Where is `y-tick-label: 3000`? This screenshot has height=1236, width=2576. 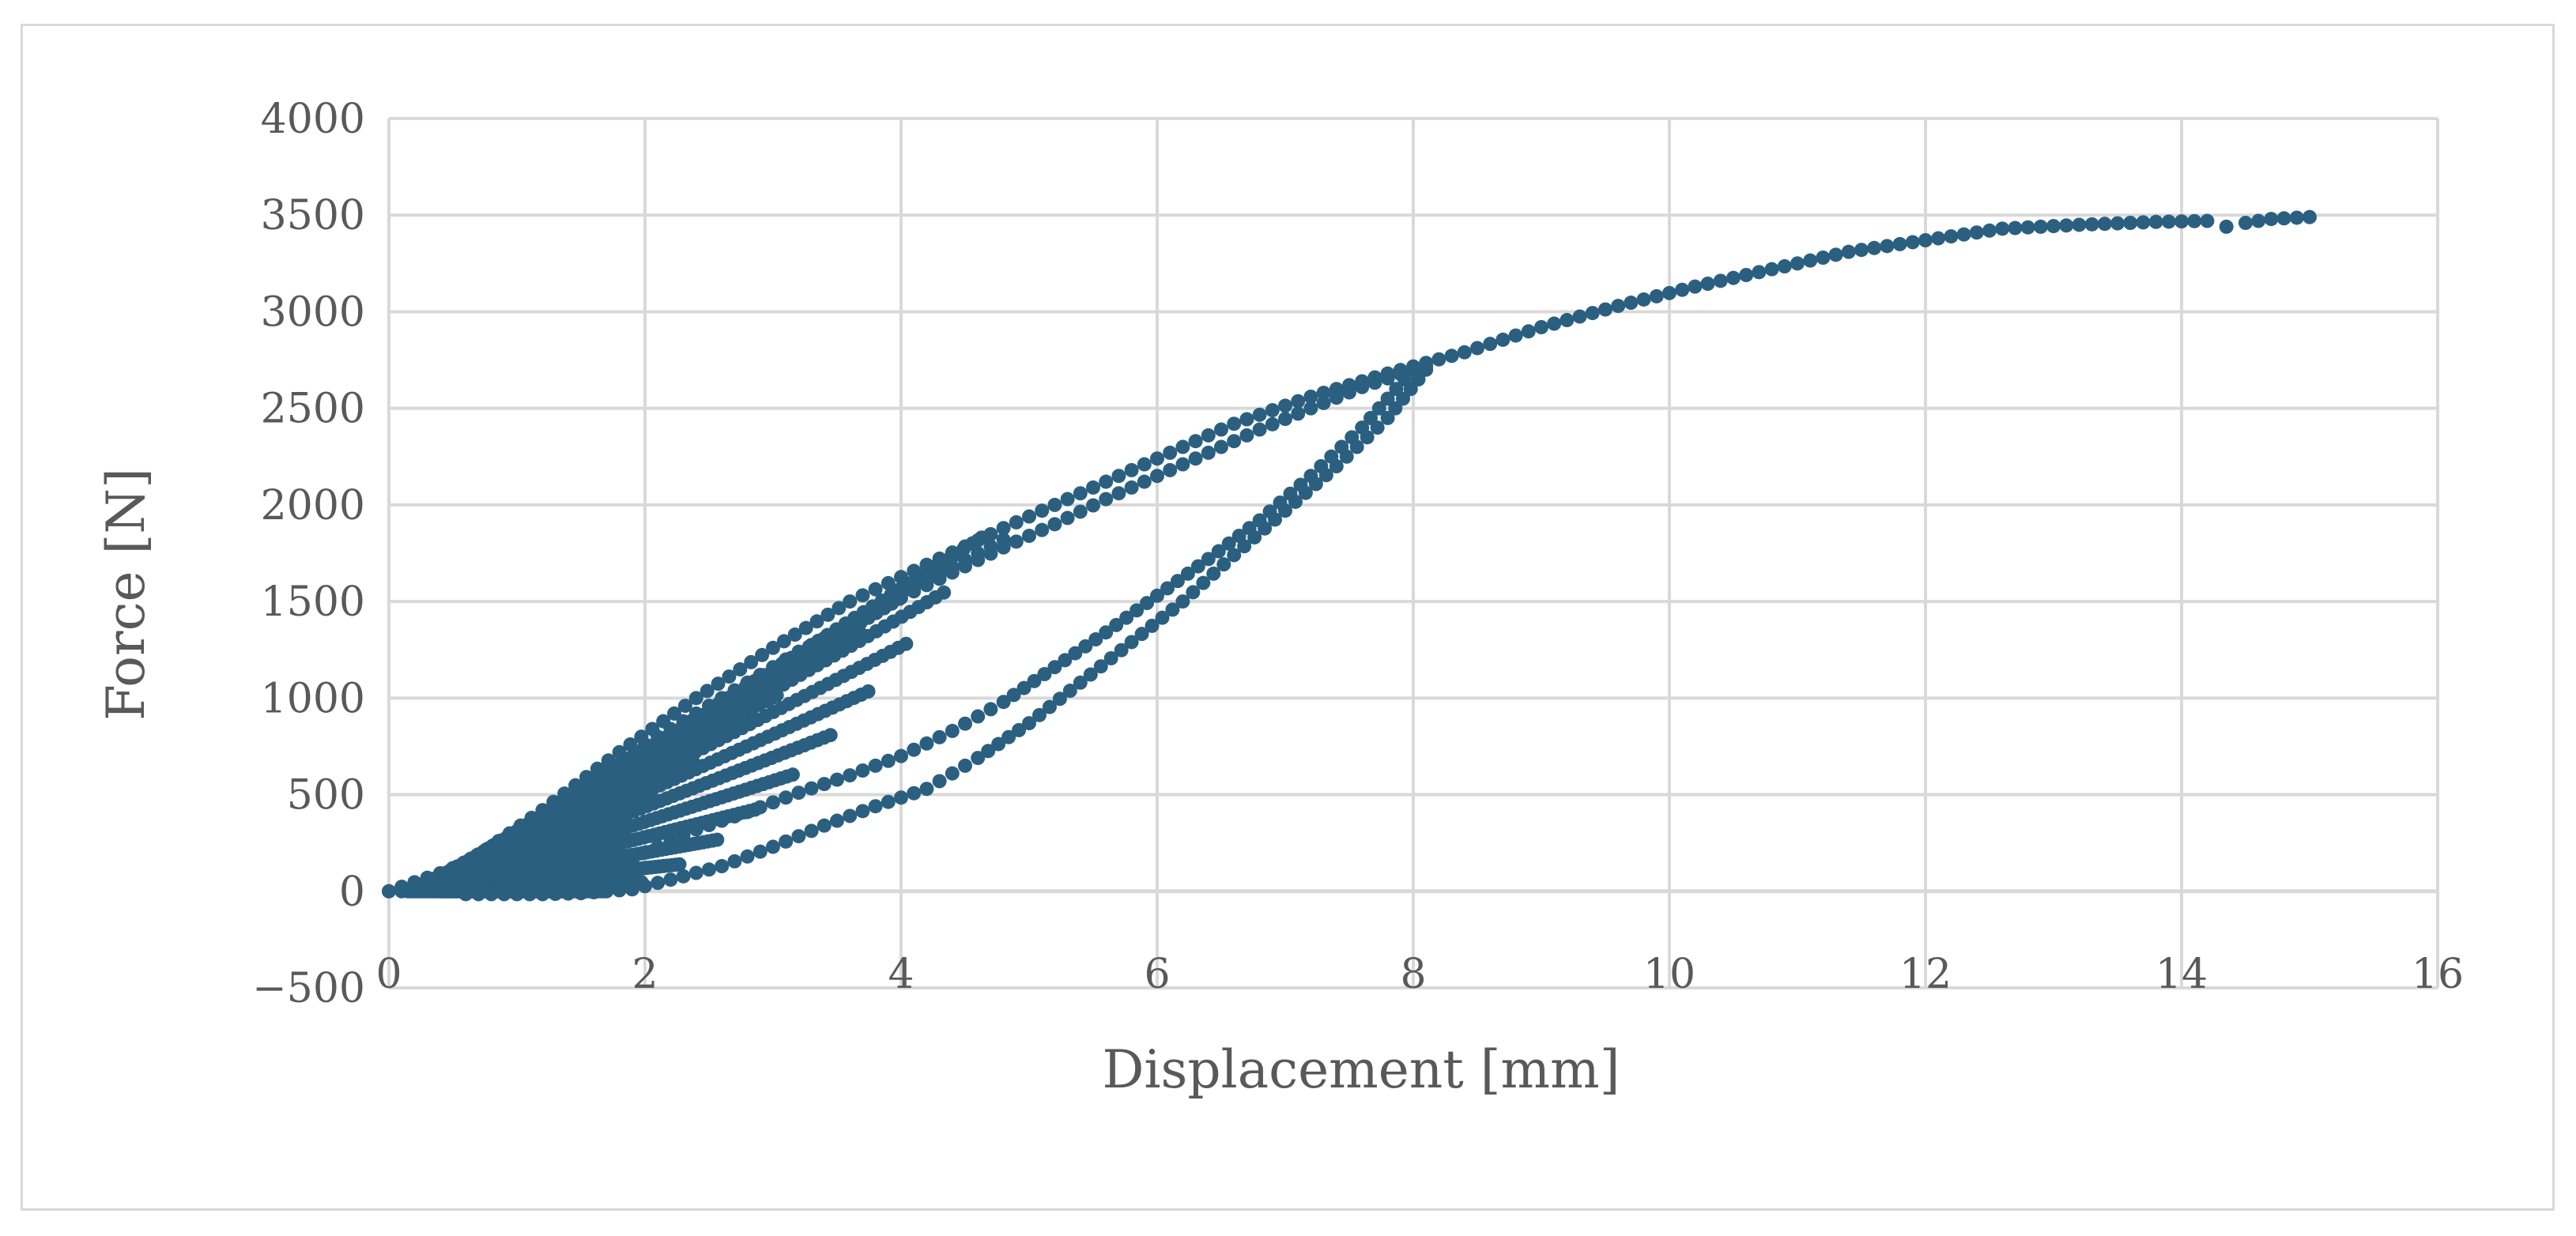 y-tick-label: 3000 is located at coordinates (313, 312).